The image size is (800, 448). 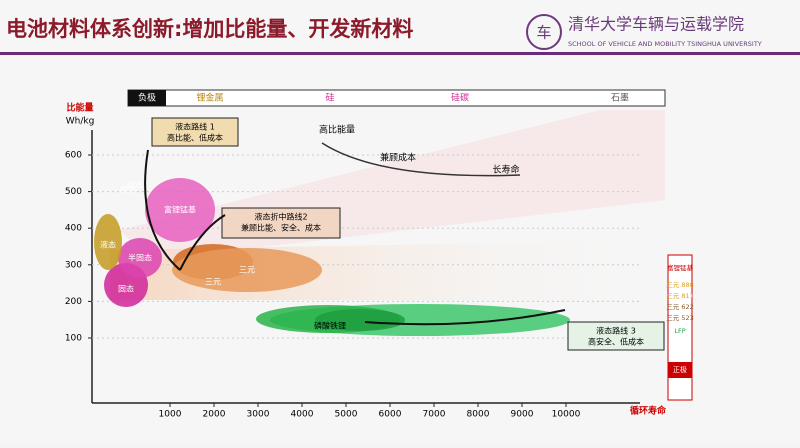 What do you see at coordinates (421, 159) in the screenshot?
I see `trend-arrow` at bounding box center [421, 159].